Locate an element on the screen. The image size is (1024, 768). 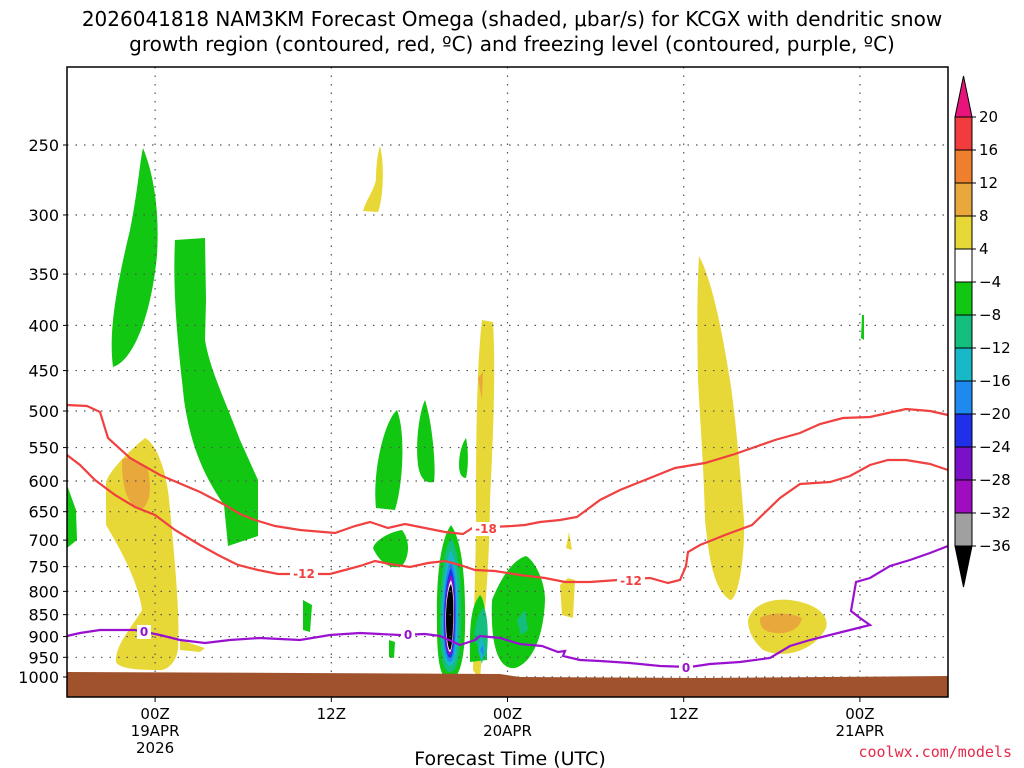
y-tick-label: 350 is located at coordinates (43, 274).